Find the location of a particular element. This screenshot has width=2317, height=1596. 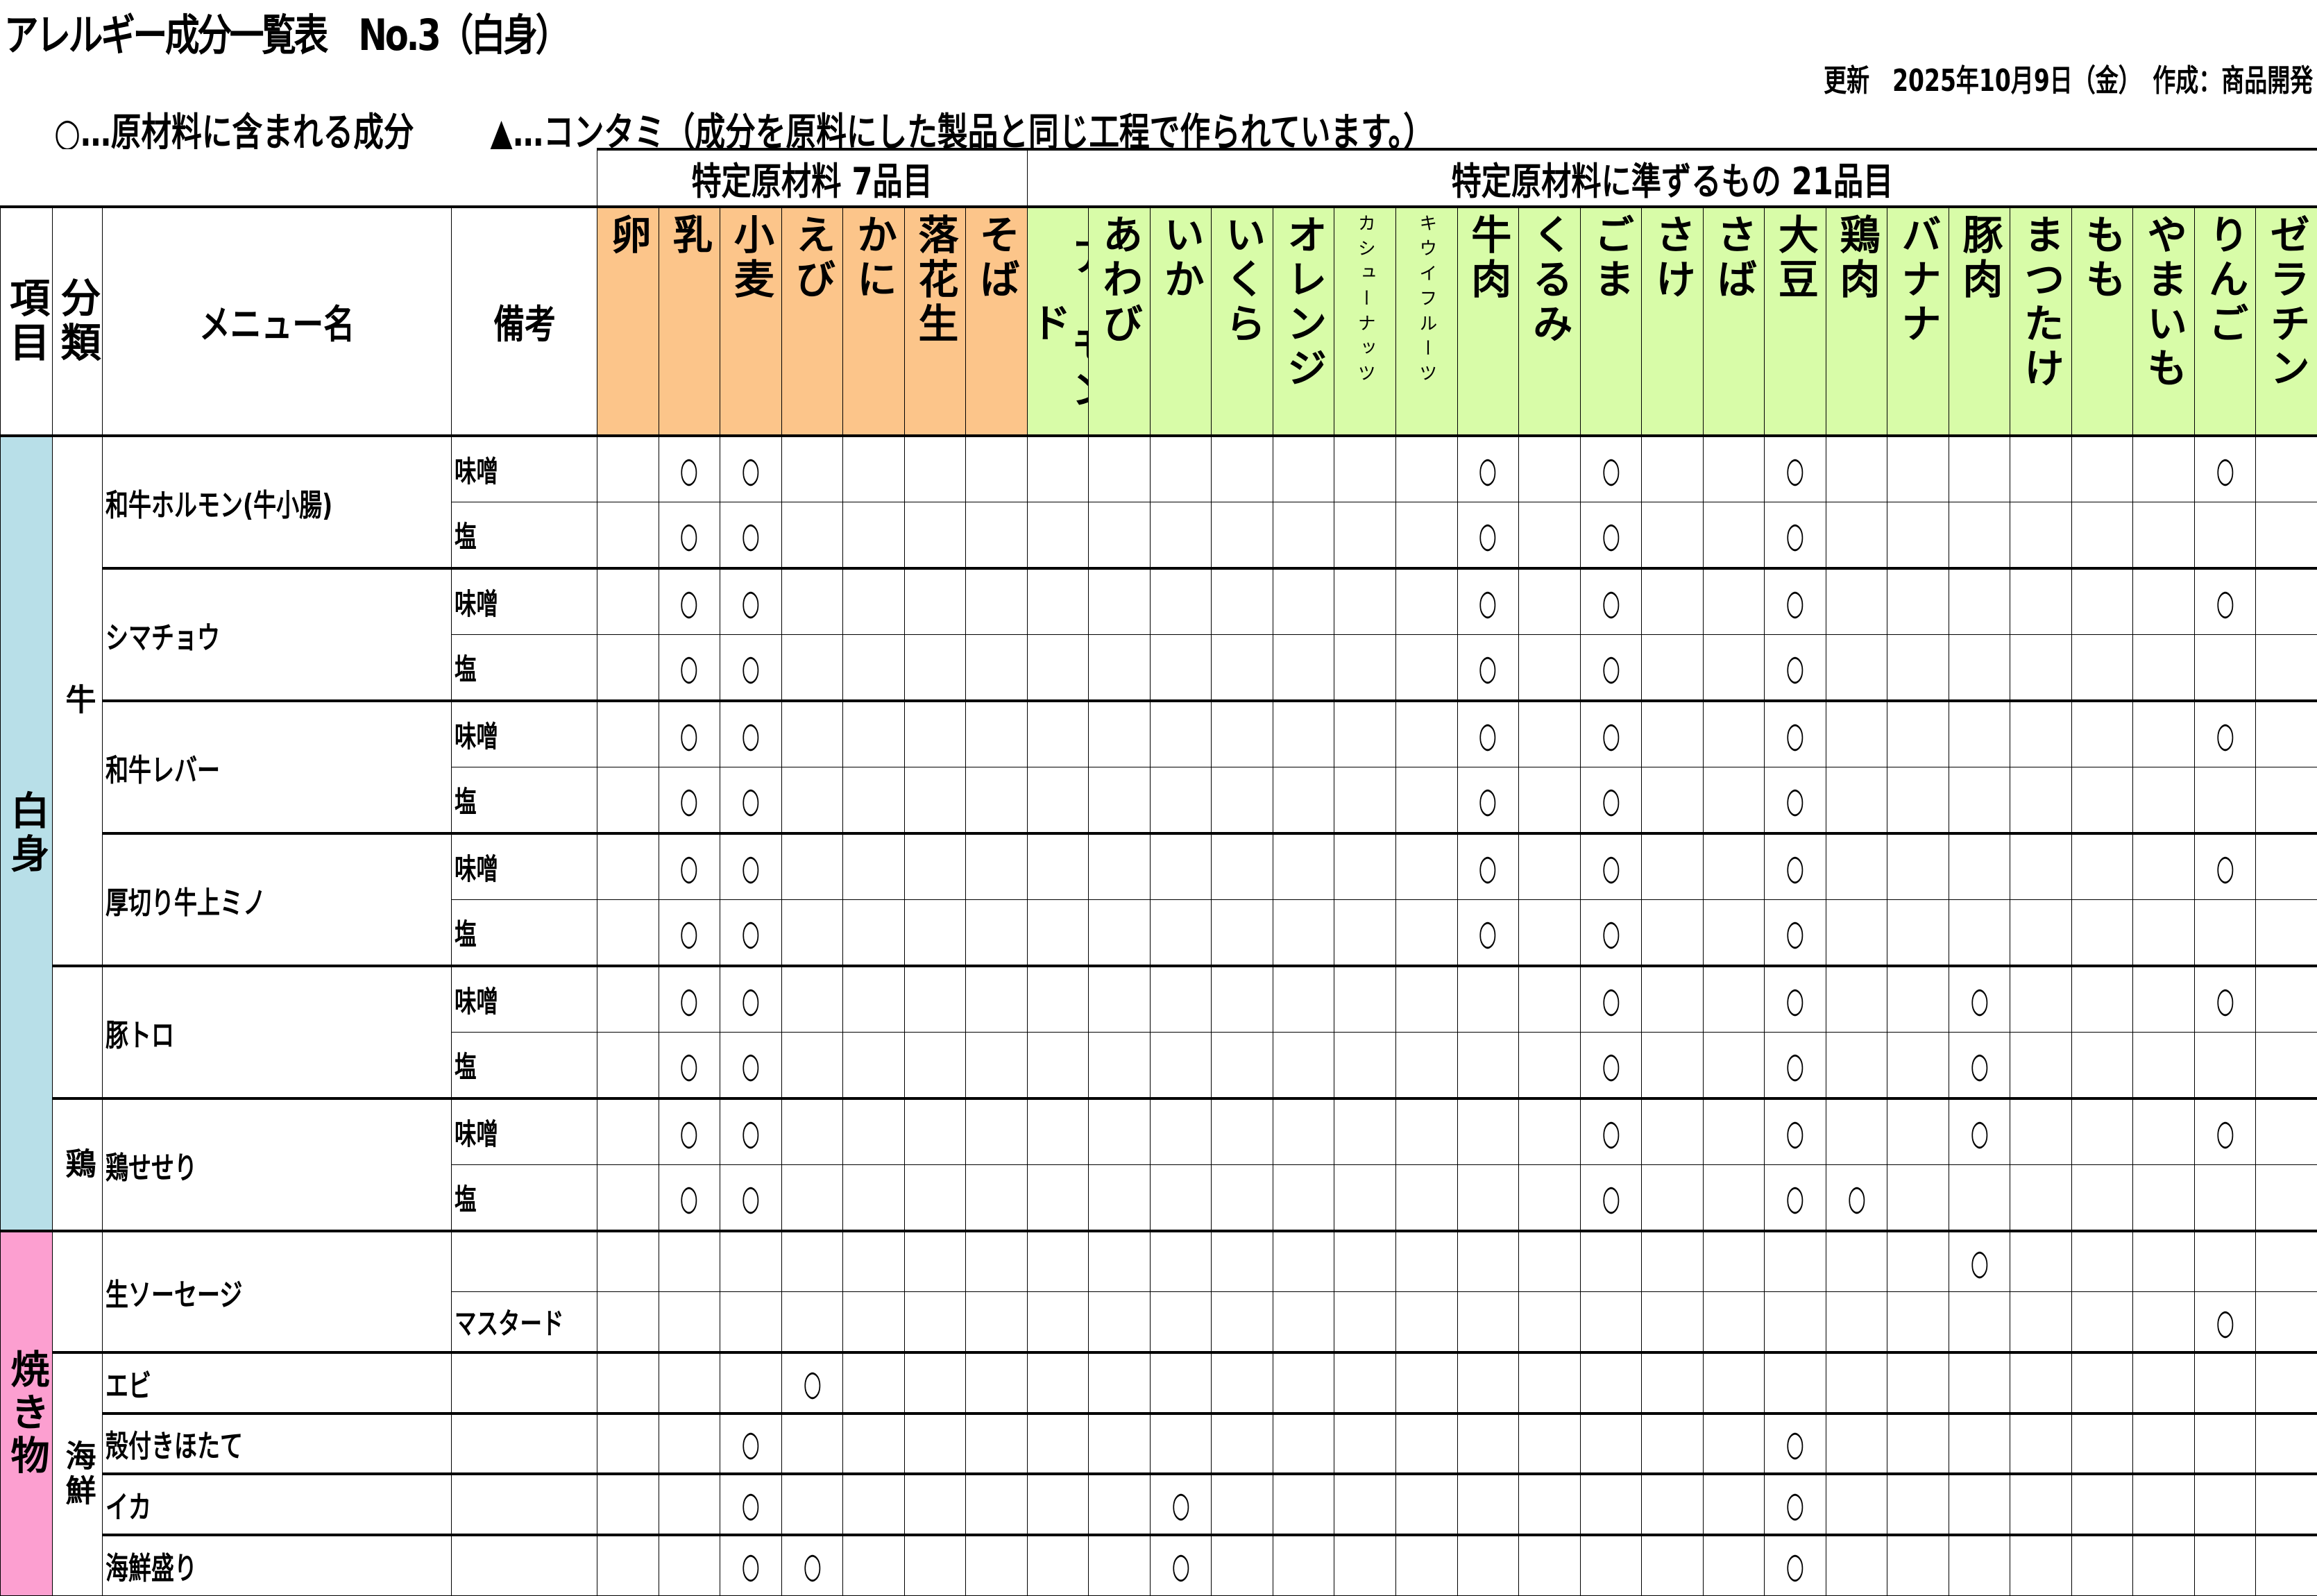

allergen-header: くるみ is located at coordinates (1550, 321).